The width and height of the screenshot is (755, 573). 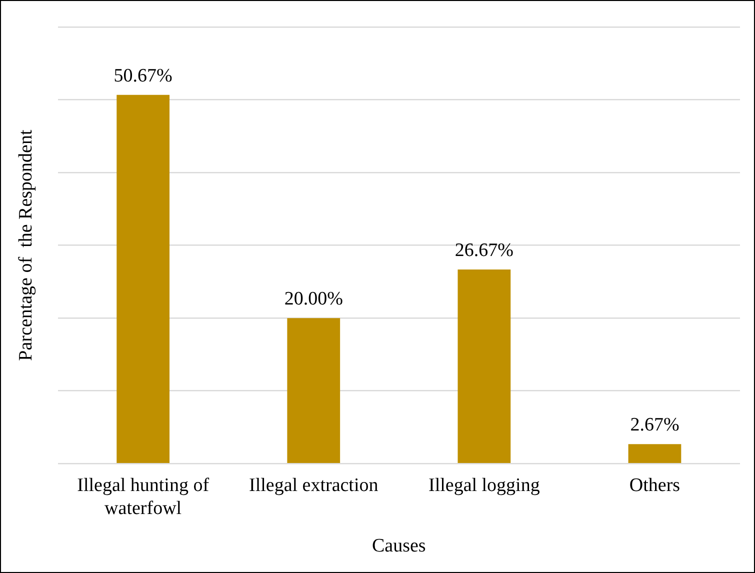 I want to click on x-tick-label: Illegal logging, so click(x=484, y=485).